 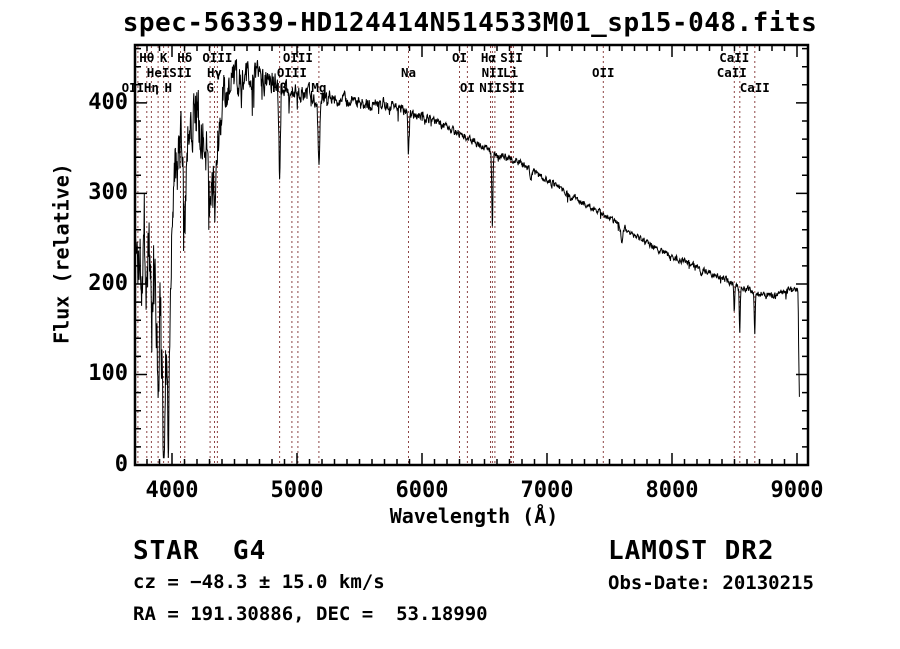 I want to click on coordinates-text: RA = 191.30886, DEC = 53.18990, so click(x=310, y=614).